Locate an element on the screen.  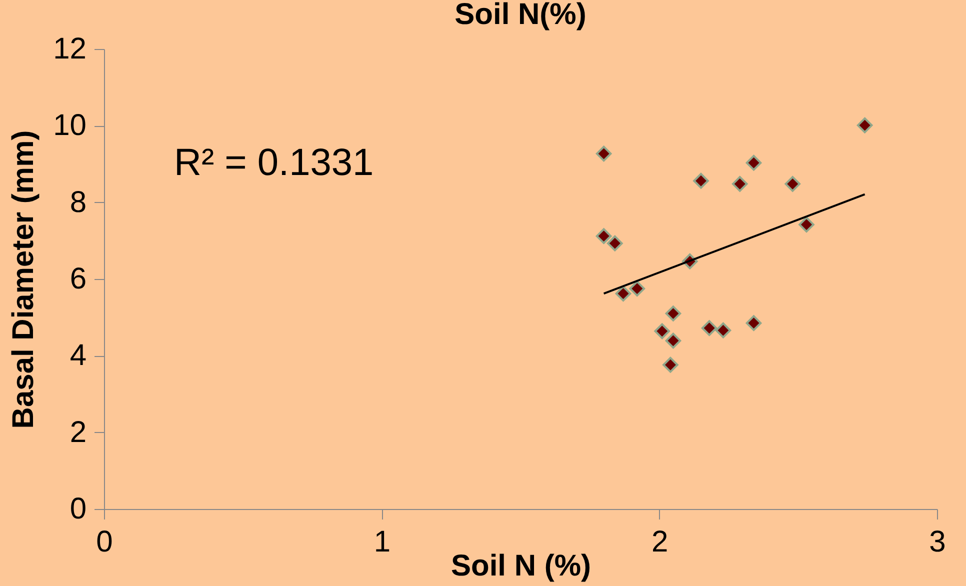
x-tick-label: 2 is located at coordinates (659, 542).